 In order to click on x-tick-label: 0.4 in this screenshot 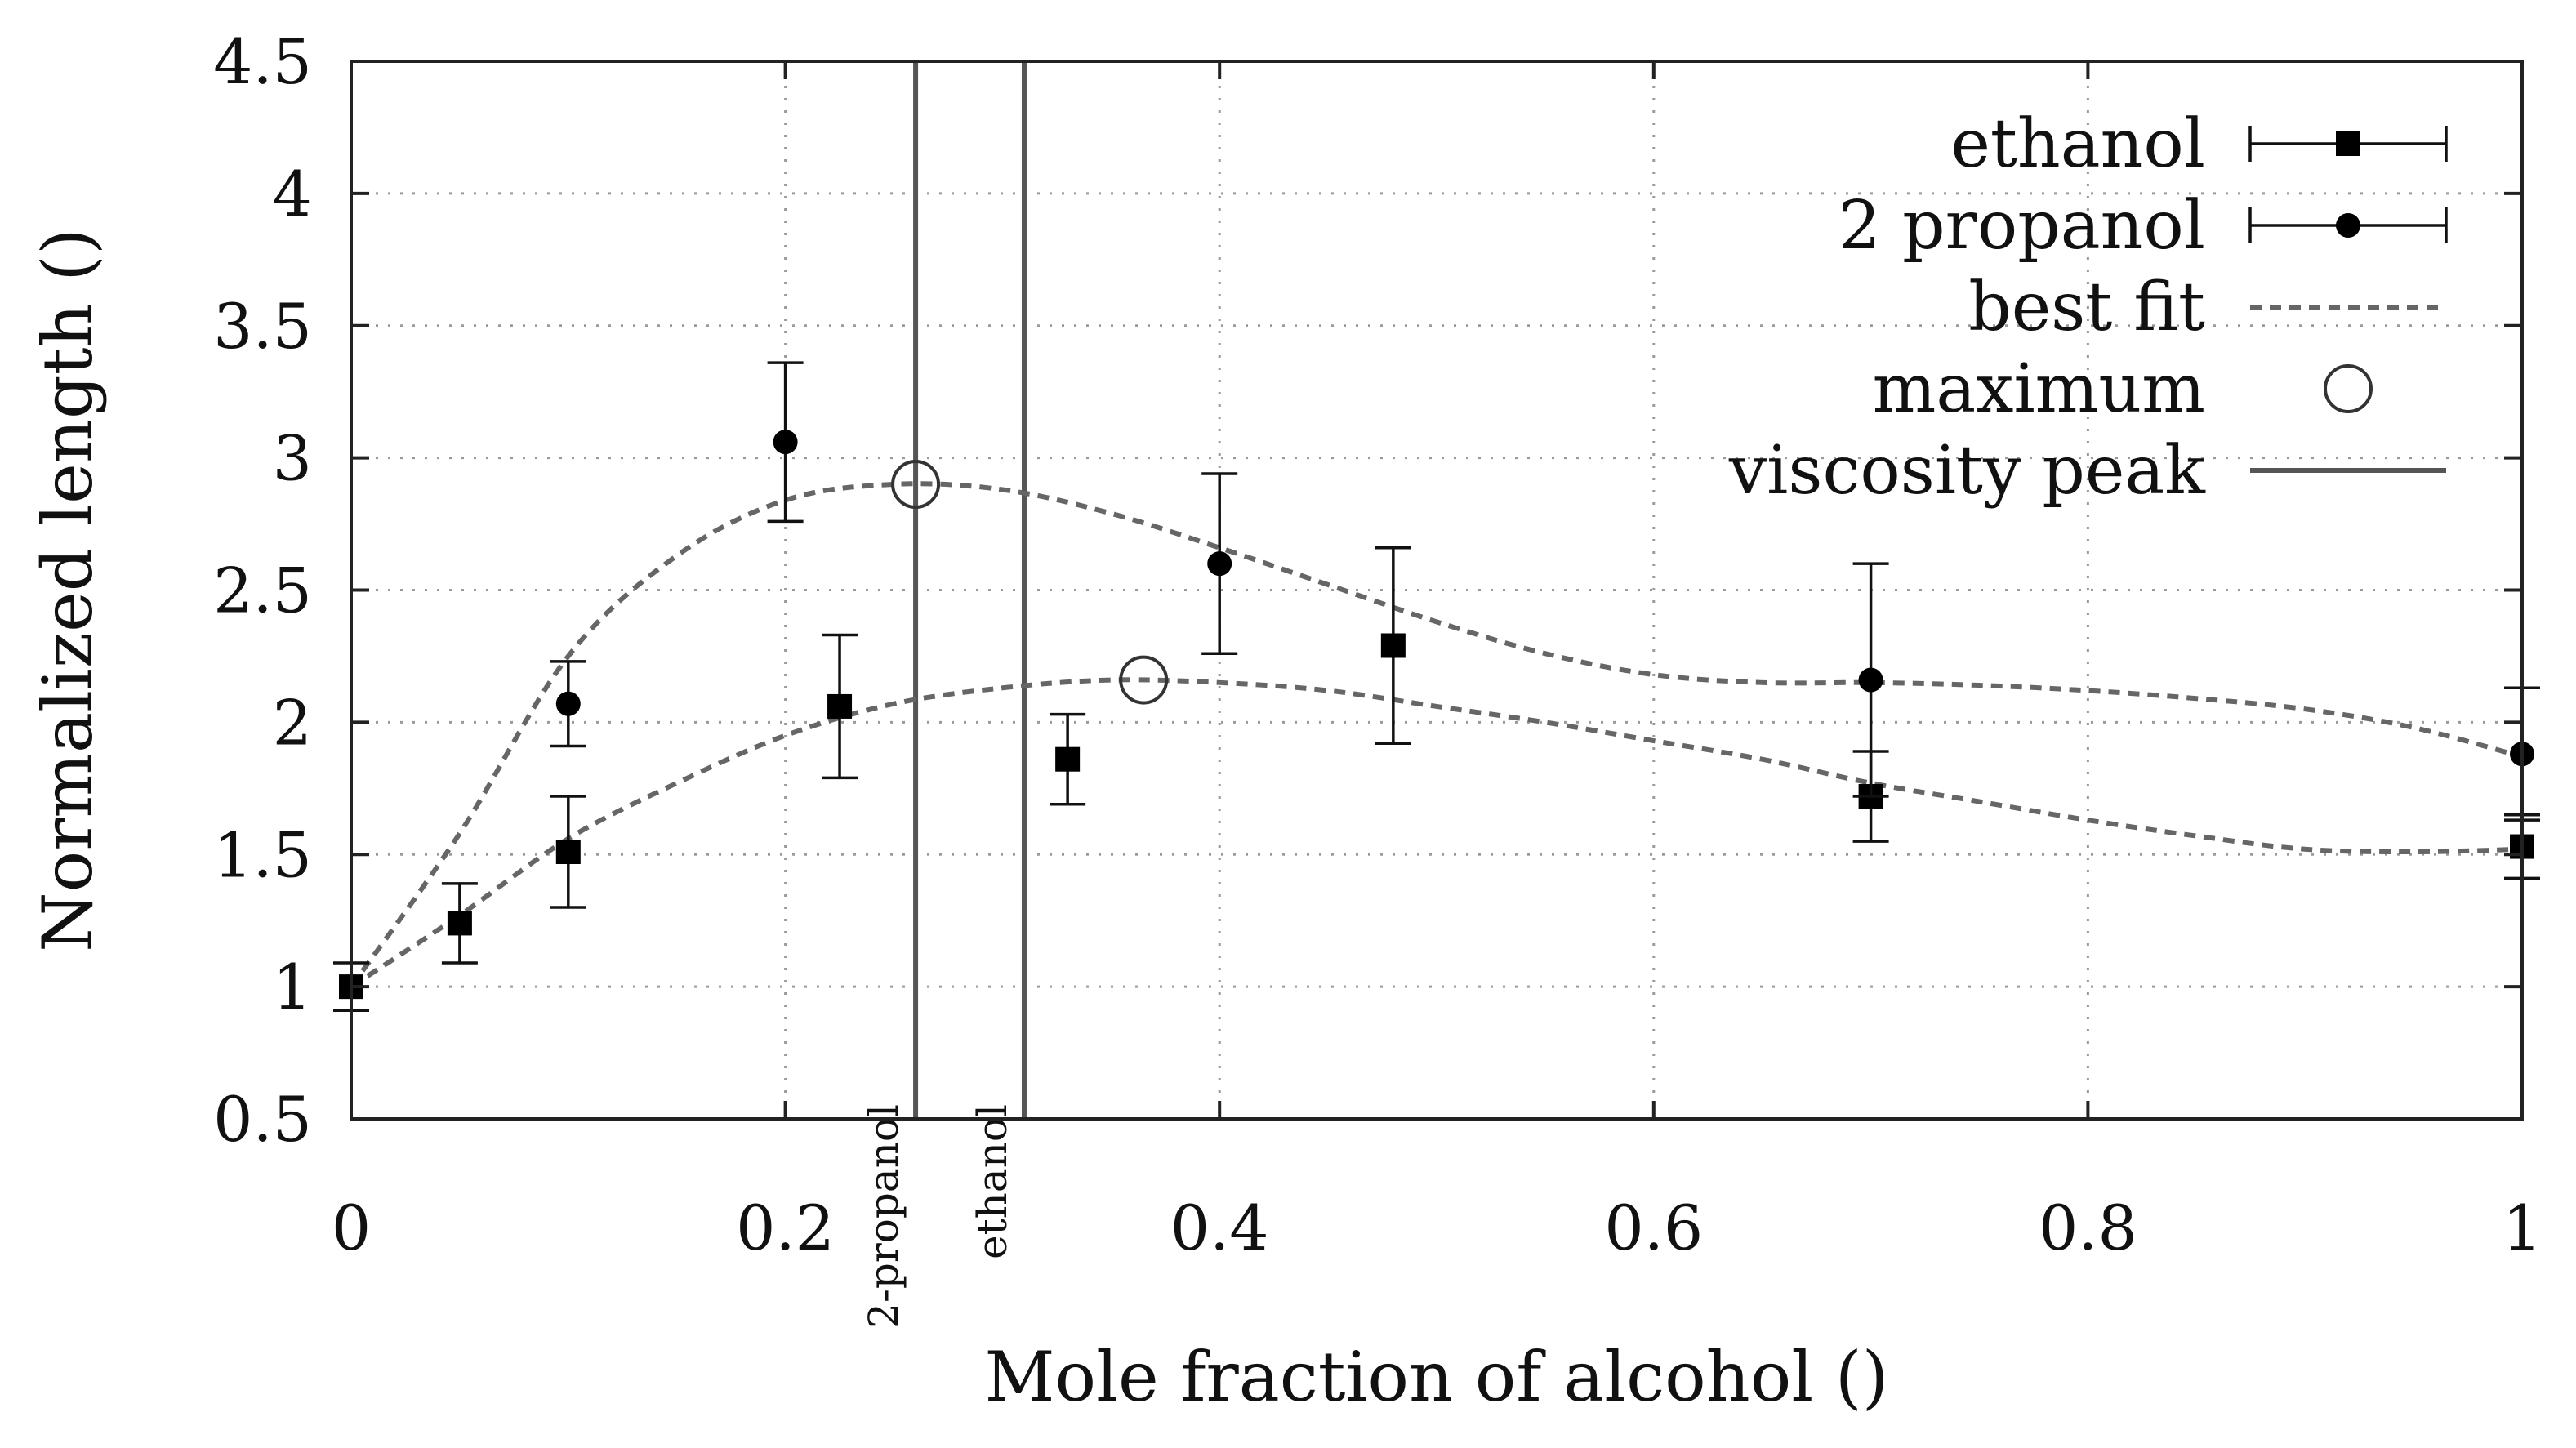, I will do `click(1219, 1228)`.